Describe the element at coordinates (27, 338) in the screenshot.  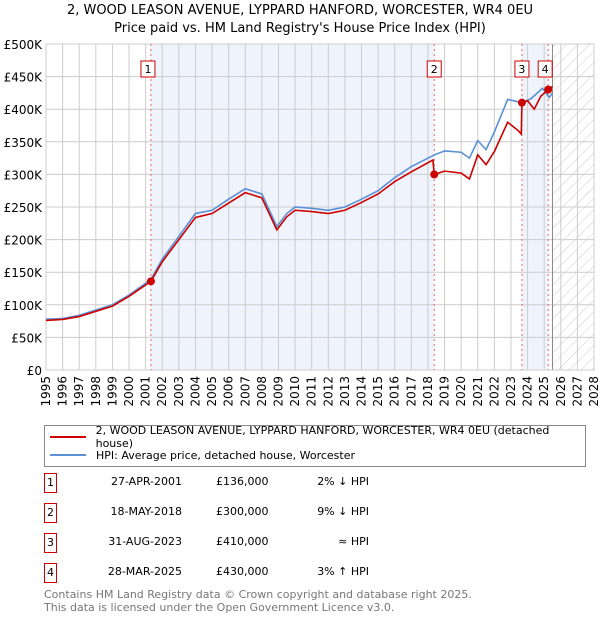
I see `y-tick-label: £50K` at that location.